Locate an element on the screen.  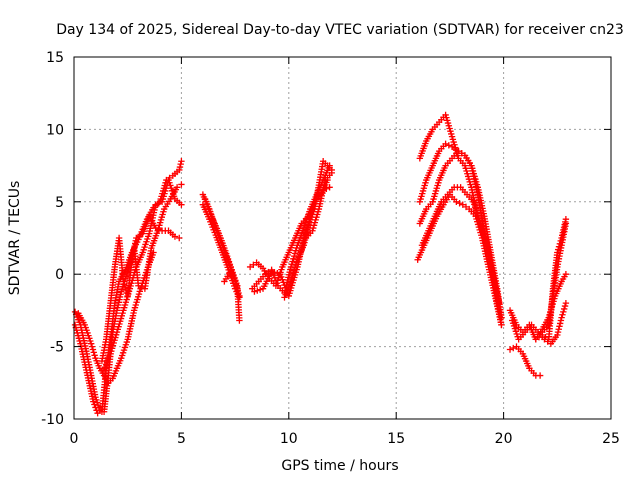
x-tick-label: 10 is located at coordinates (289, 439).